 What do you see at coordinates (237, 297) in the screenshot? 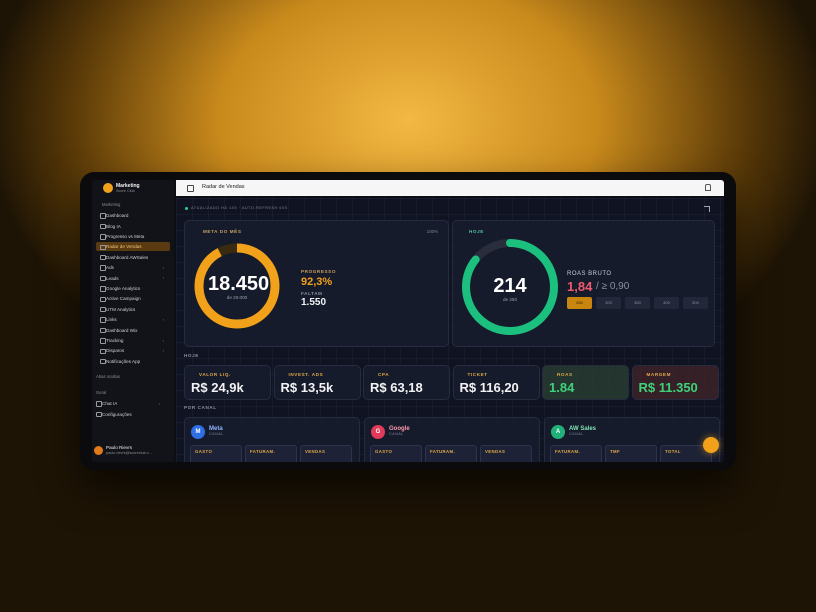
I see `month-target: de 20.000` at bounding box center [237, 297].